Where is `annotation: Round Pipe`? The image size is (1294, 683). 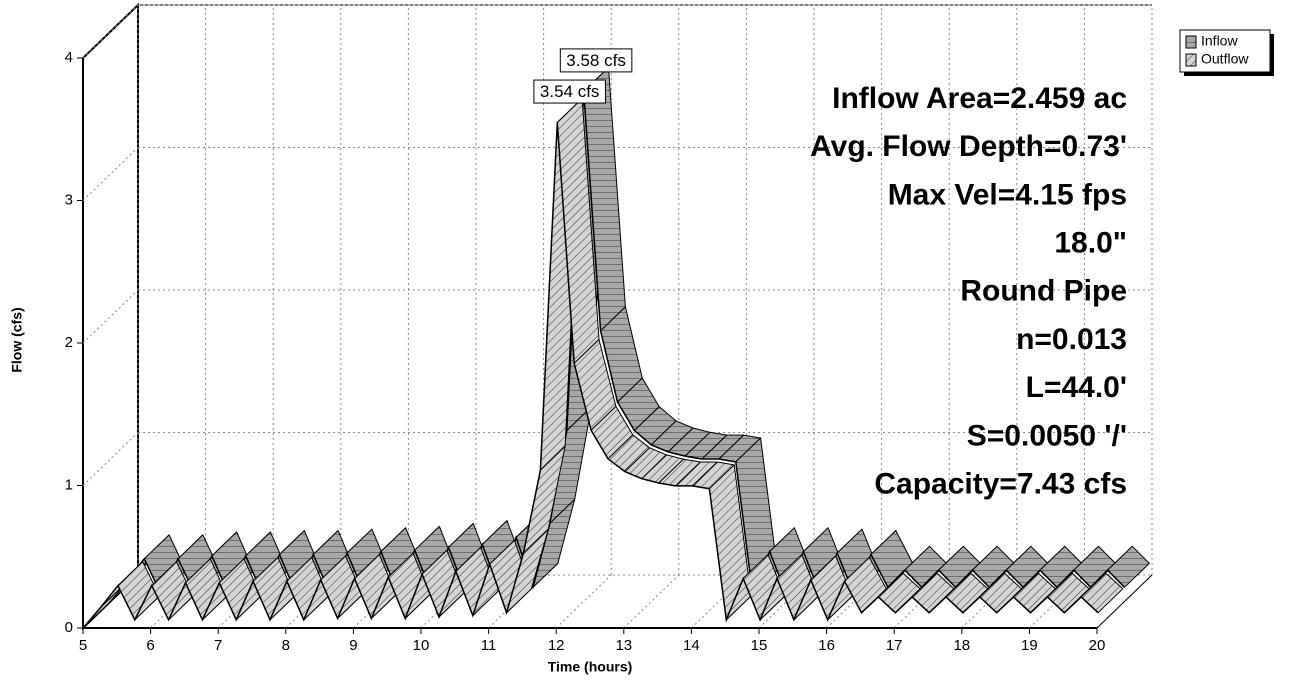 annotation: Round Pipe is located at coordinates (1043, 291).